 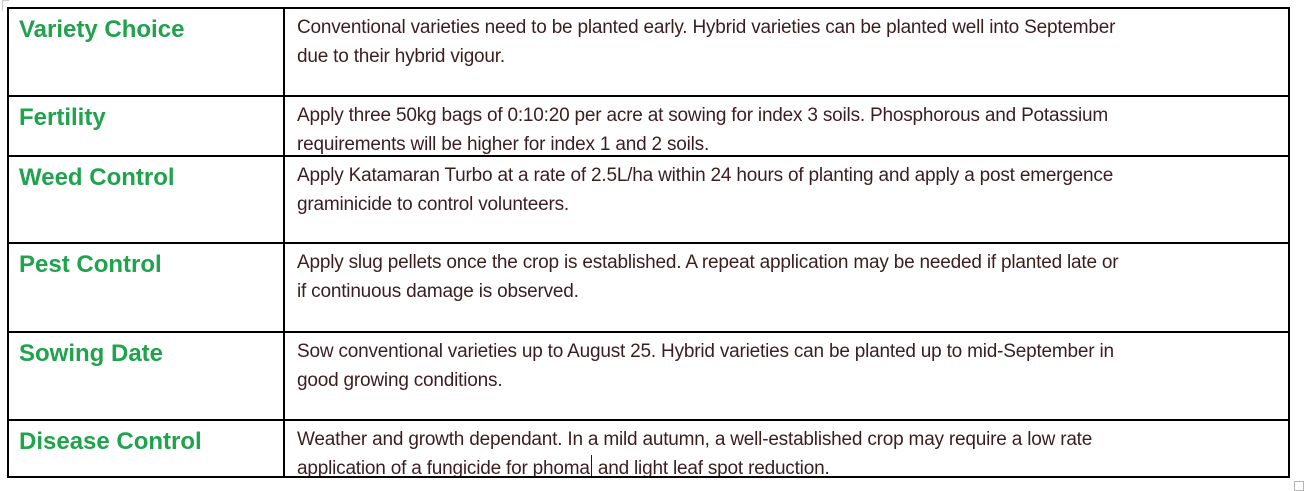 I want to click on table-cell-heading-variety-choice: Variety Choice, so click(x=147, y=52).